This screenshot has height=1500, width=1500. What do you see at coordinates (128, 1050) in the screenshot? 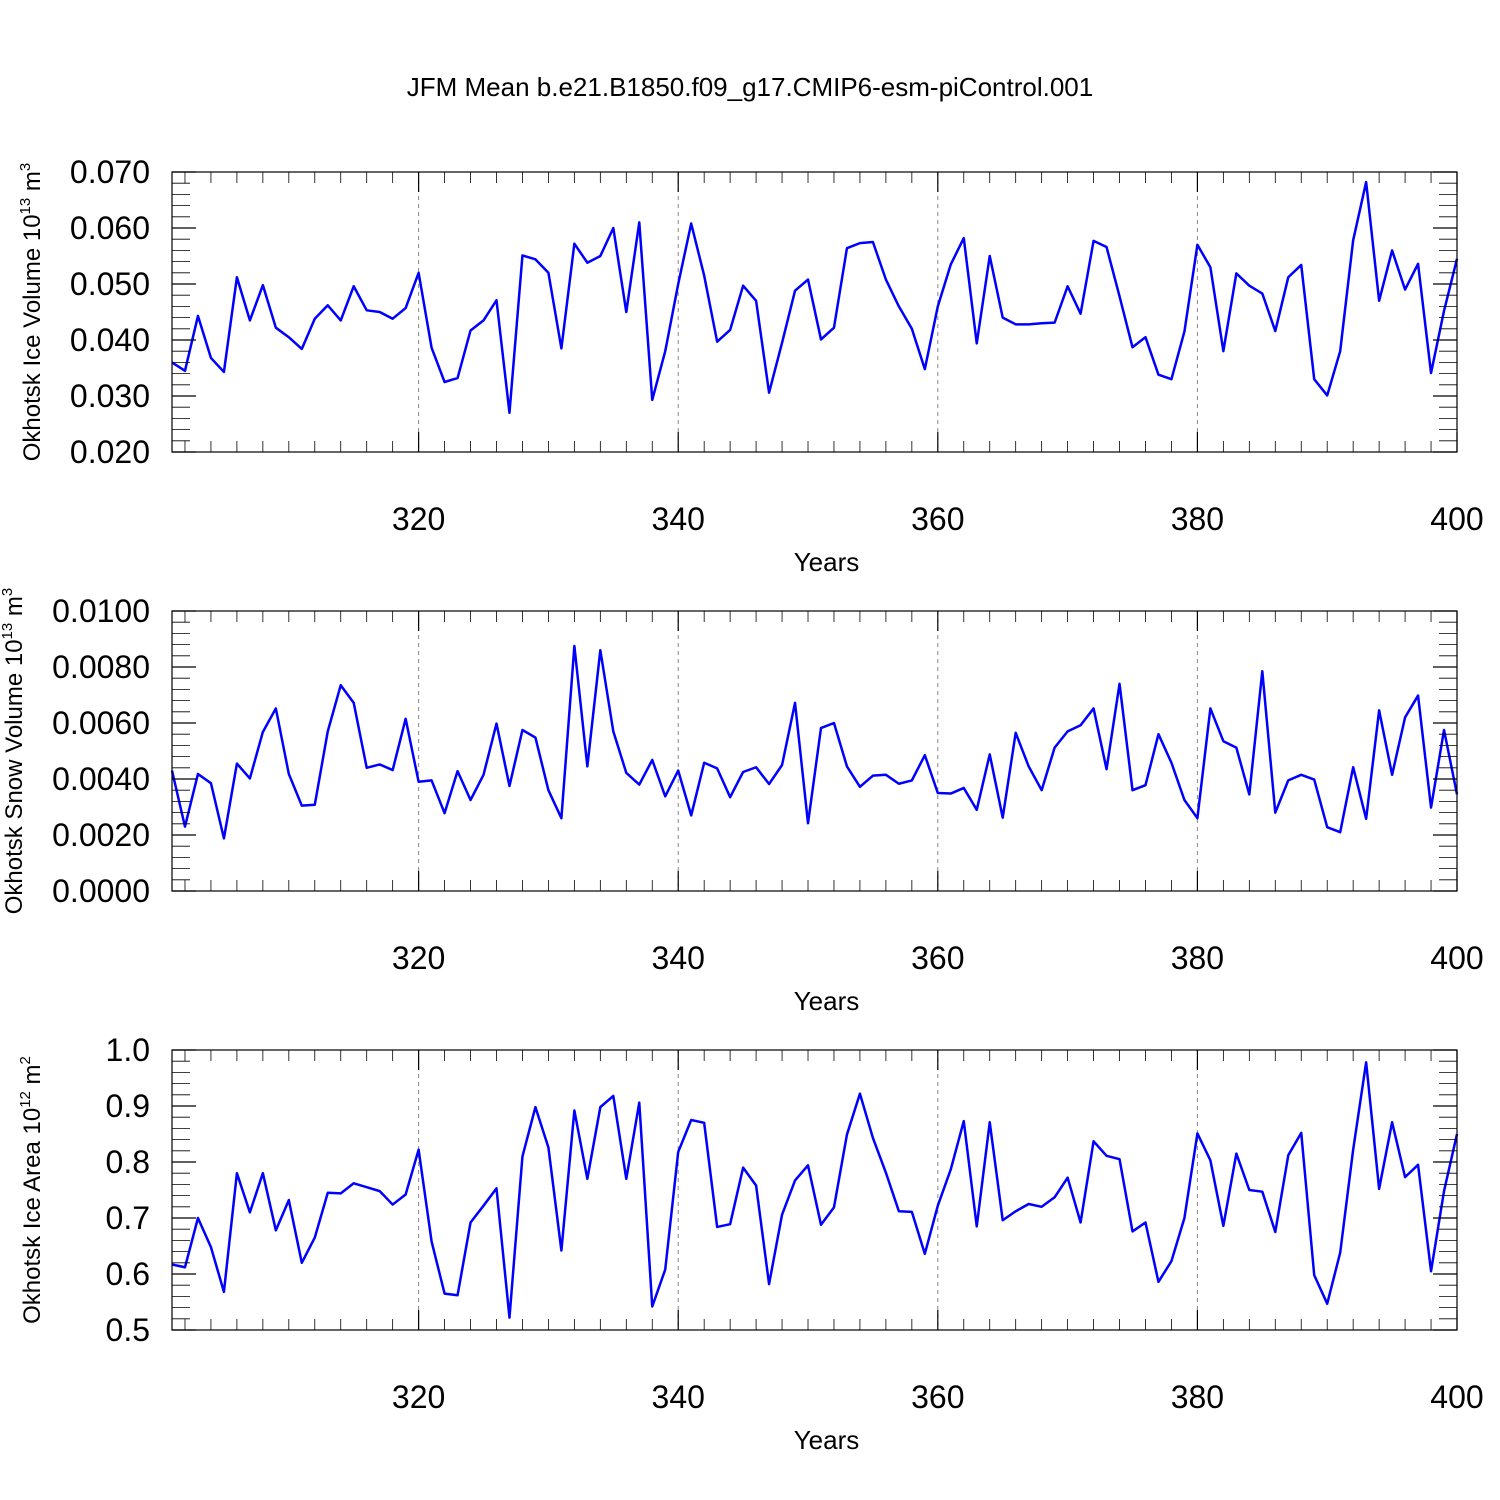
I see `y-tick-label: 1.0` at bounding box center [128, 1050].